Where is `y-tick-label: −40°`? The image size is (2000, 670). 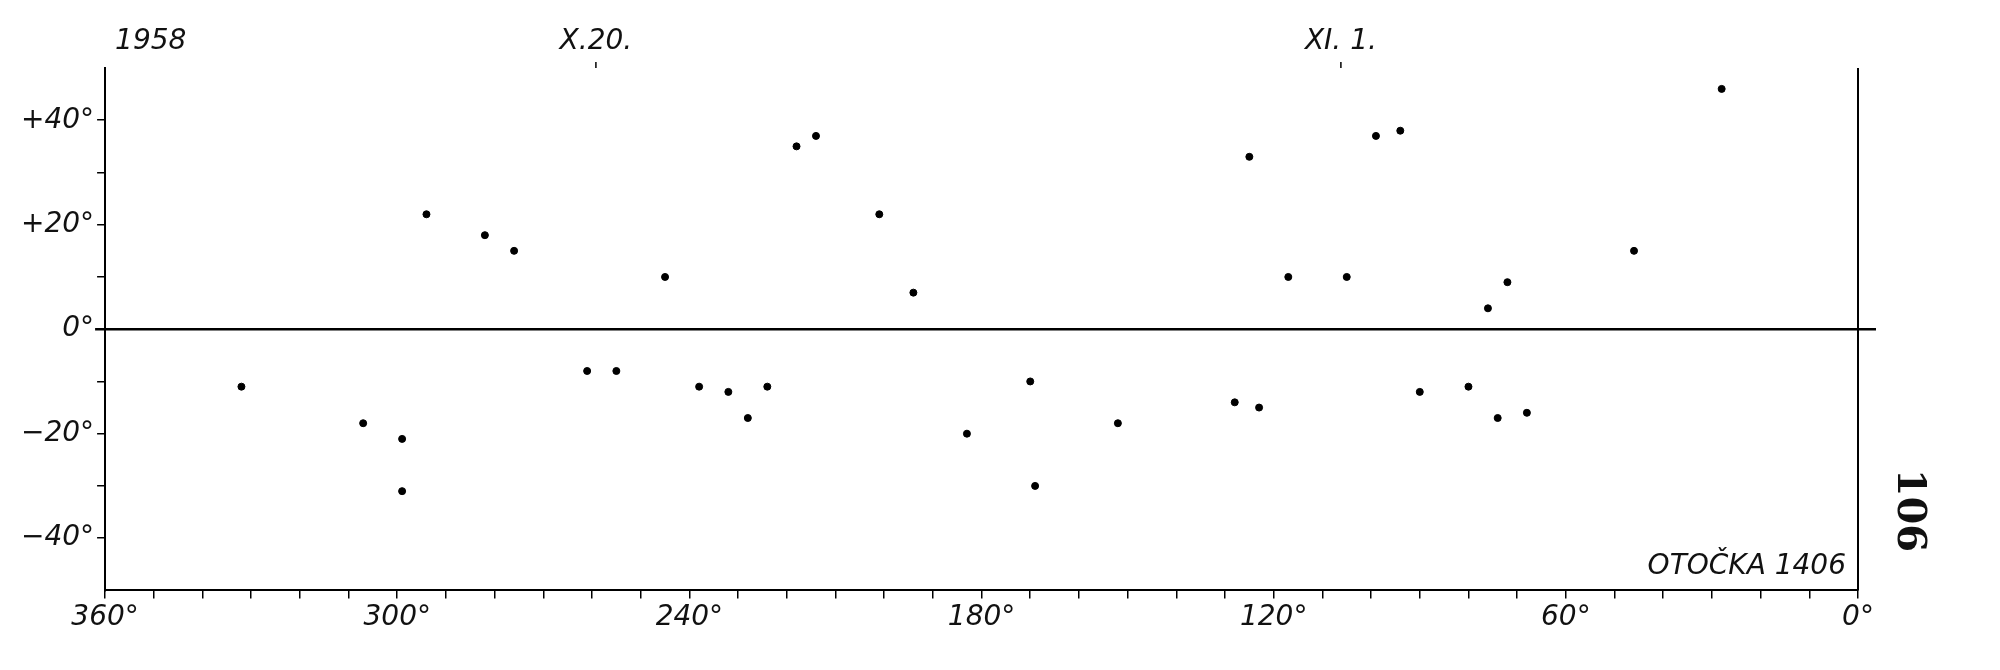 y-tick-label: −40° is located at coordinates (58, 536).